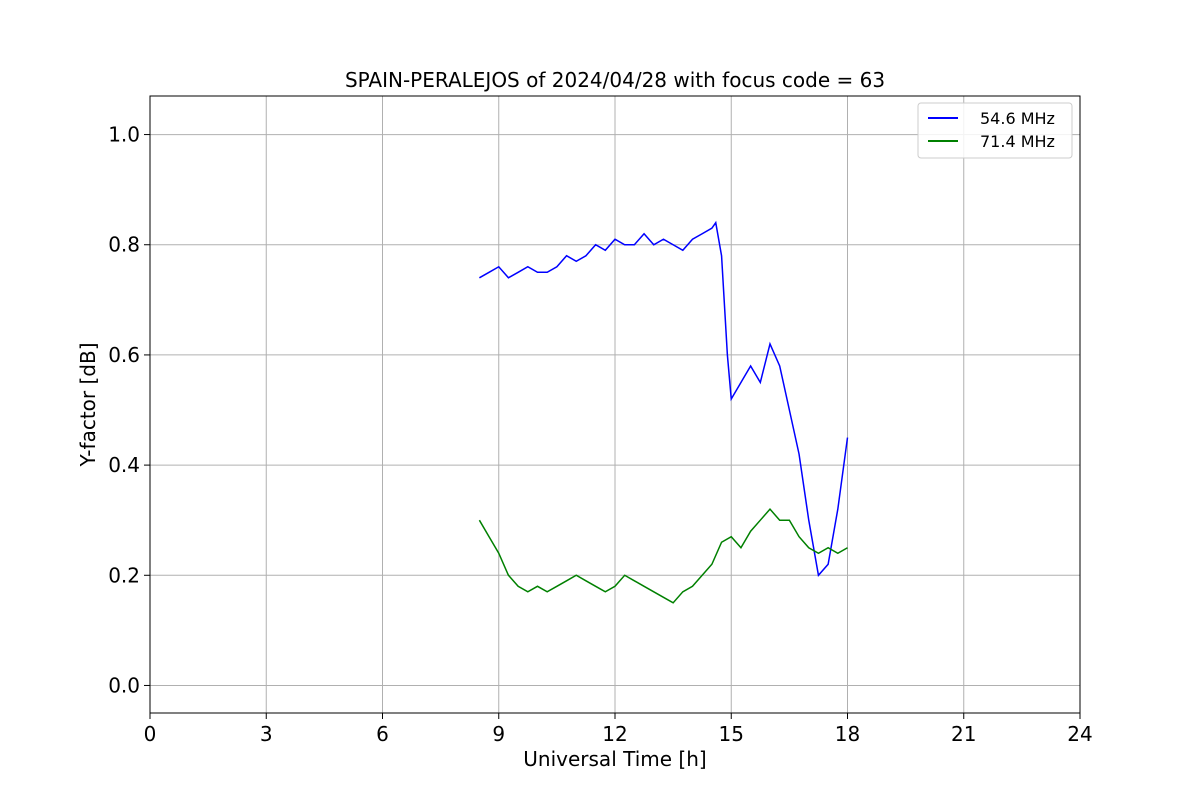 The image size is (1200, 800). I want to click on series-layer, so click(663, 412).